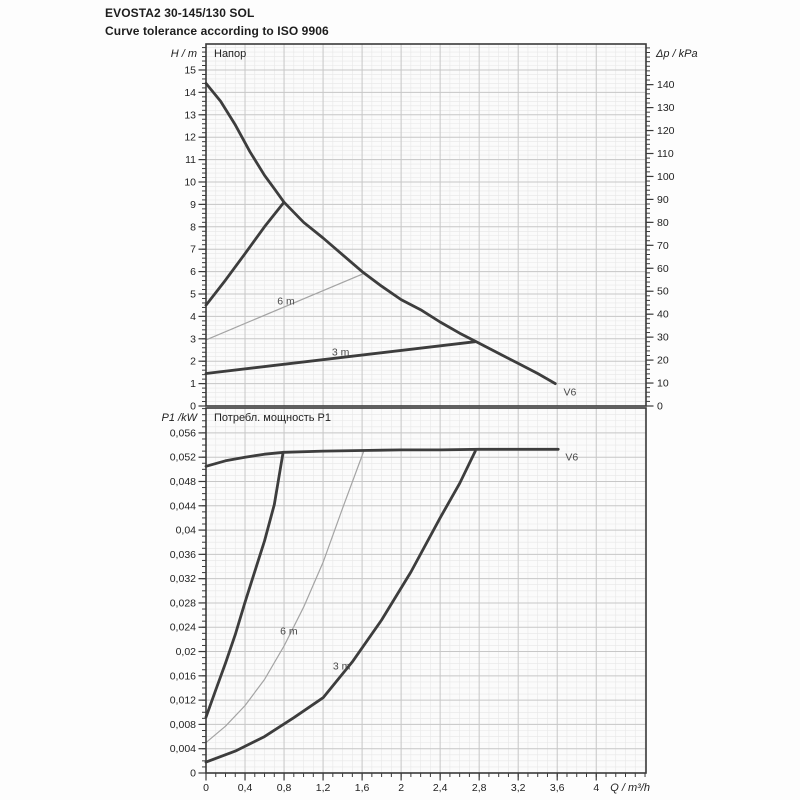 The width and height of the screenshot is (800, 800). Describe the element at coordinates (193, 384) in the screenshot. I see `y-tick-label: 1` at that location.